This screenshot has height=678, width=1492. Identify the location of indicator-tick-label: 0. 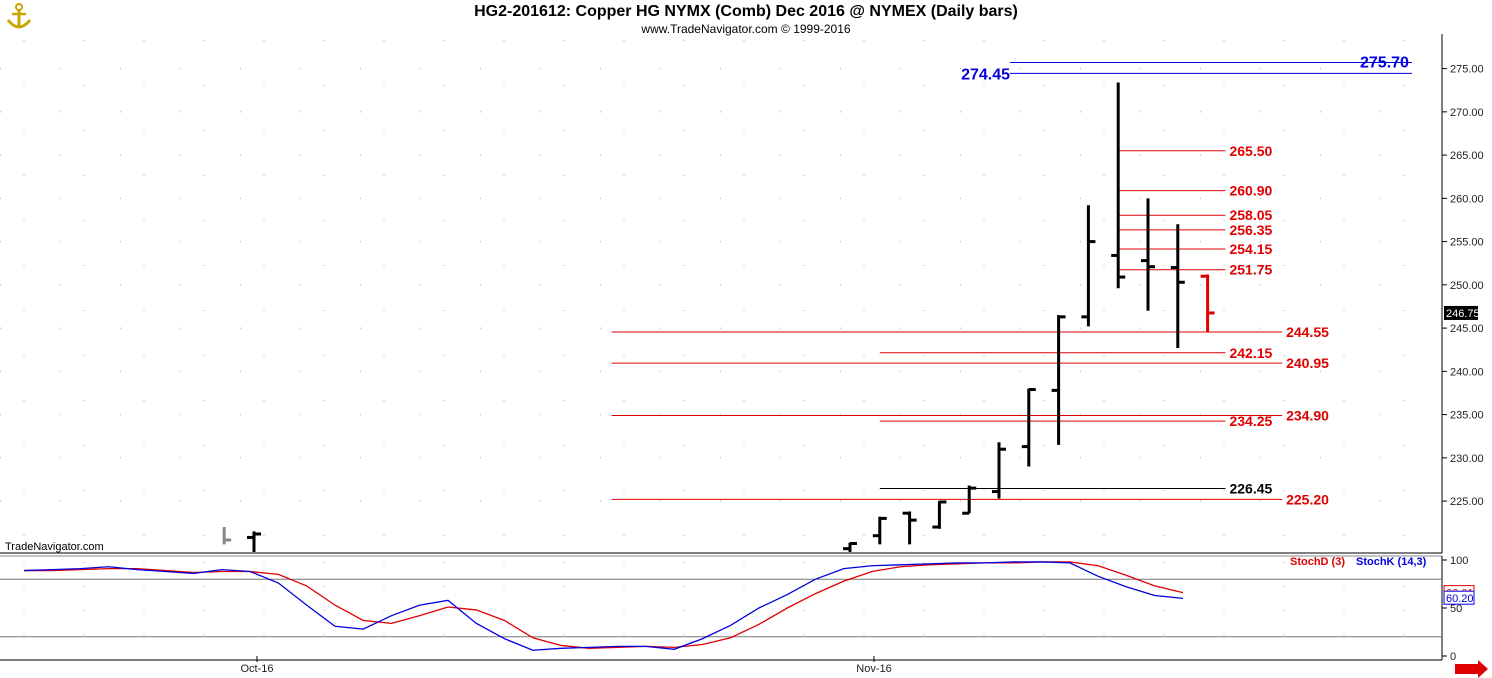
(1453, 657).